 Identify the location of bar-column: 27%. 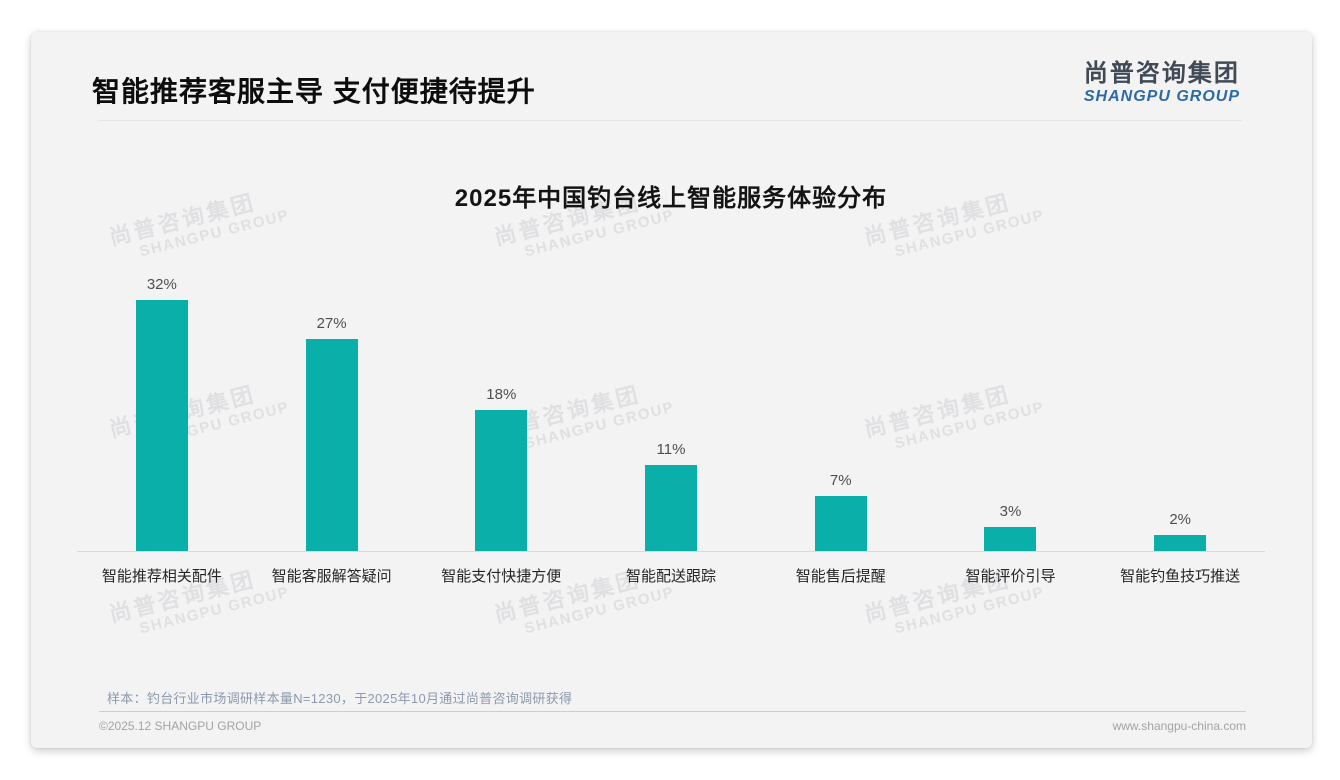
(332, 433).